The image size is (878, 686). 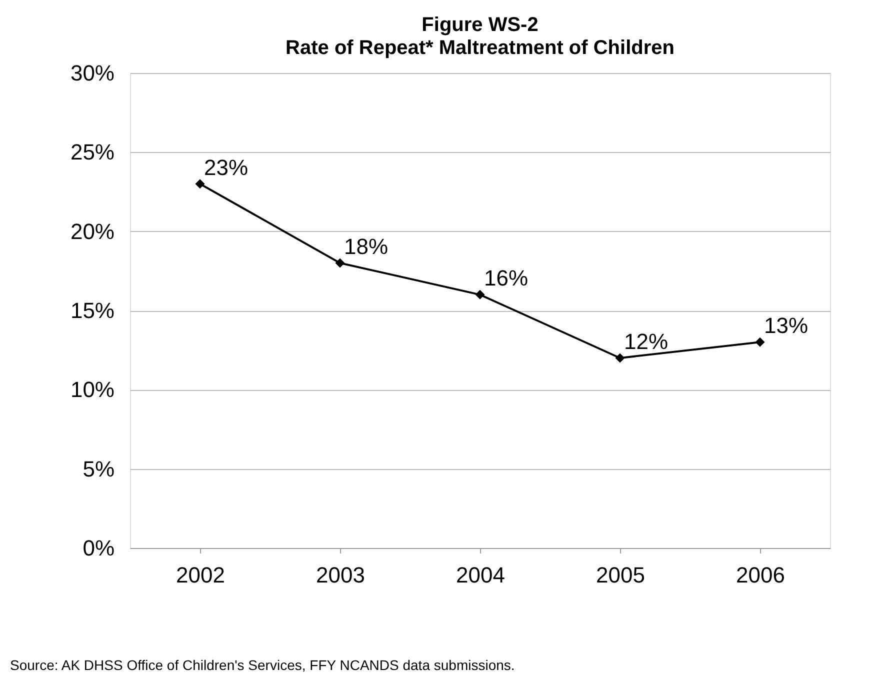 What do you see at coordinates (366, 246) in the screenshot?
I see `data-label: 18%` at bounding box center [366, 246].